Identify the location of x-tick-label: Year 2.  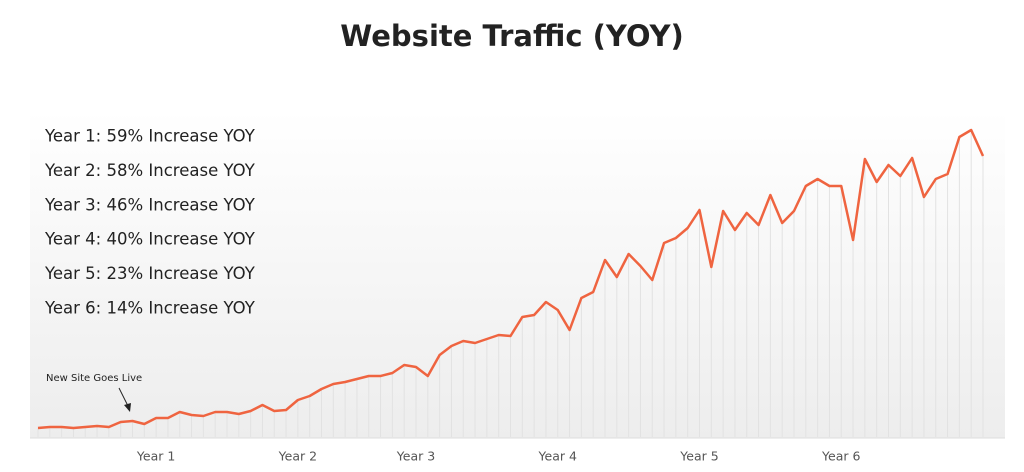
(297, 456).